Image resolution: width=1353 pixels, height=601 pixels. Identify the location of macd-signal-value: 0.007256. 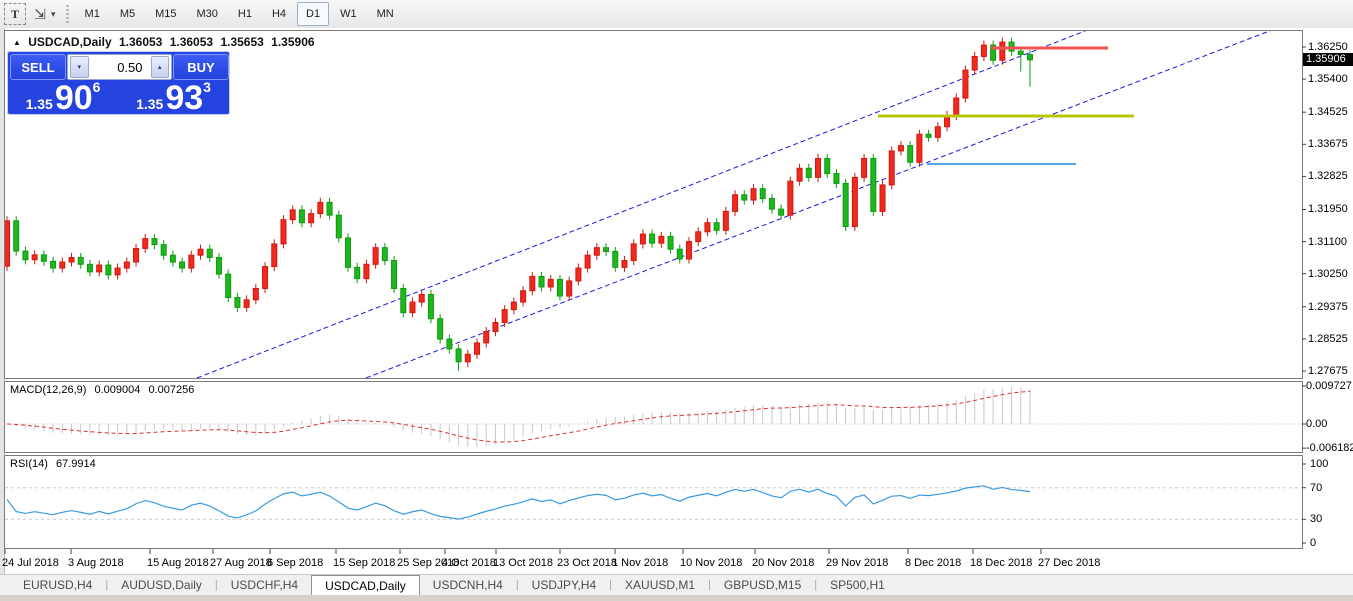
(171, 390).